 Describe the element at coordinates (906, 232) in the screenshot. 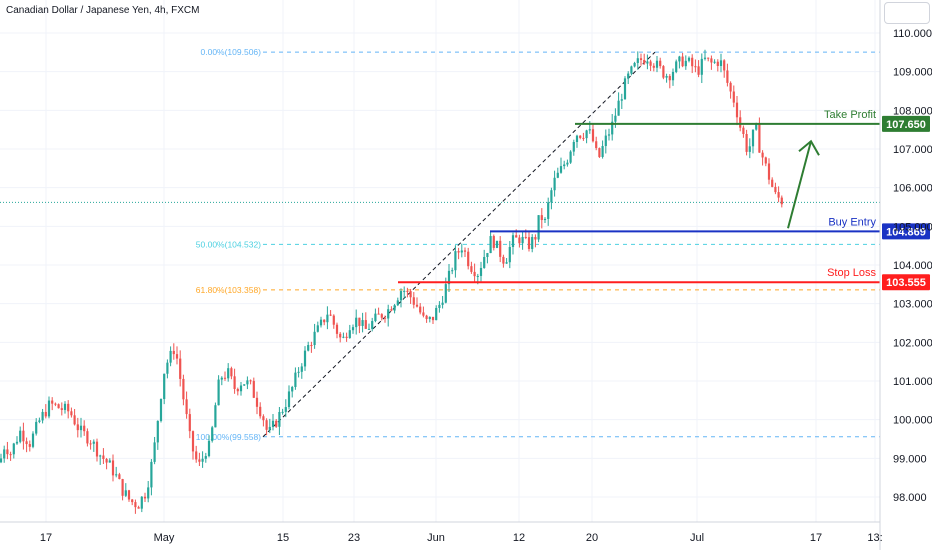

I see `level-price-tag-text: 104.869` at that location.